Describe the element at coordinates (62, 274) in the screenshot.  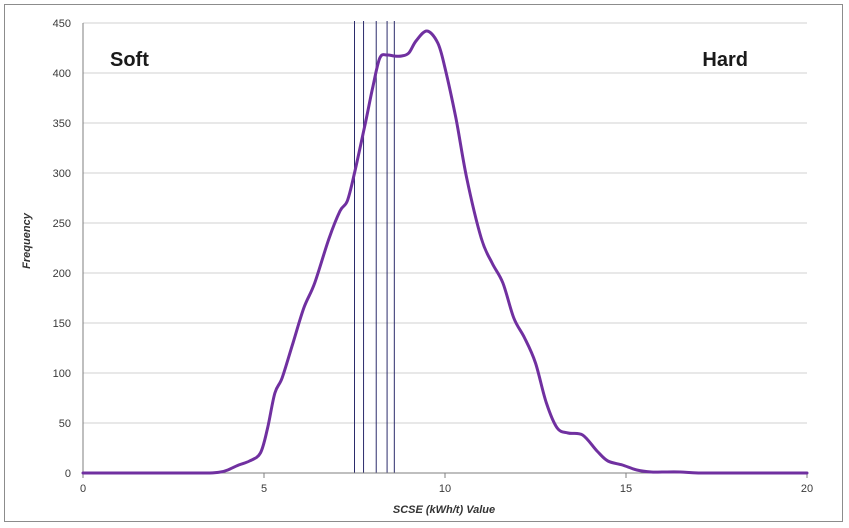
I see `y-tick-label: 200` at that location.